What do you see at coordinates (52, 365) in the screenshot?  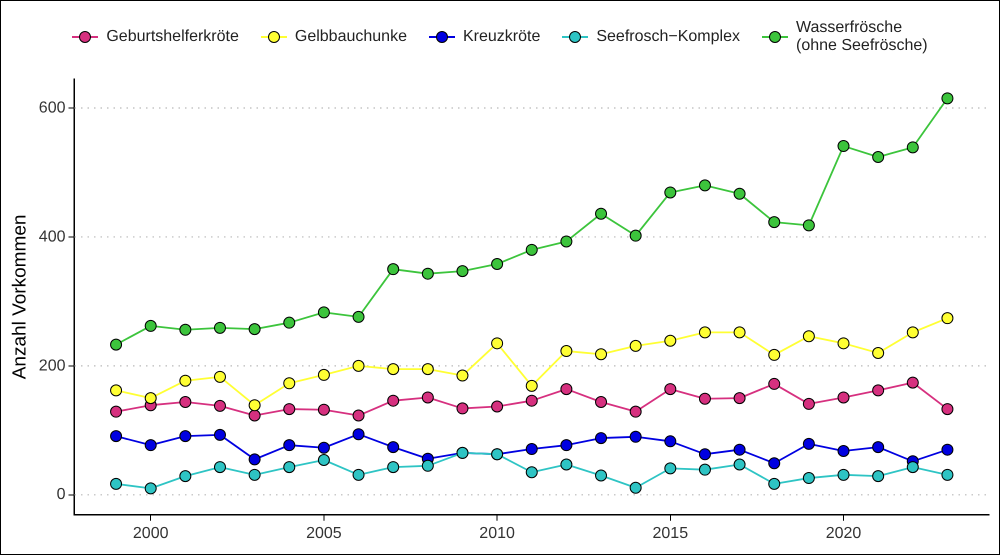 I see `y-tick-label: 200` at bounding box center [52, 365].